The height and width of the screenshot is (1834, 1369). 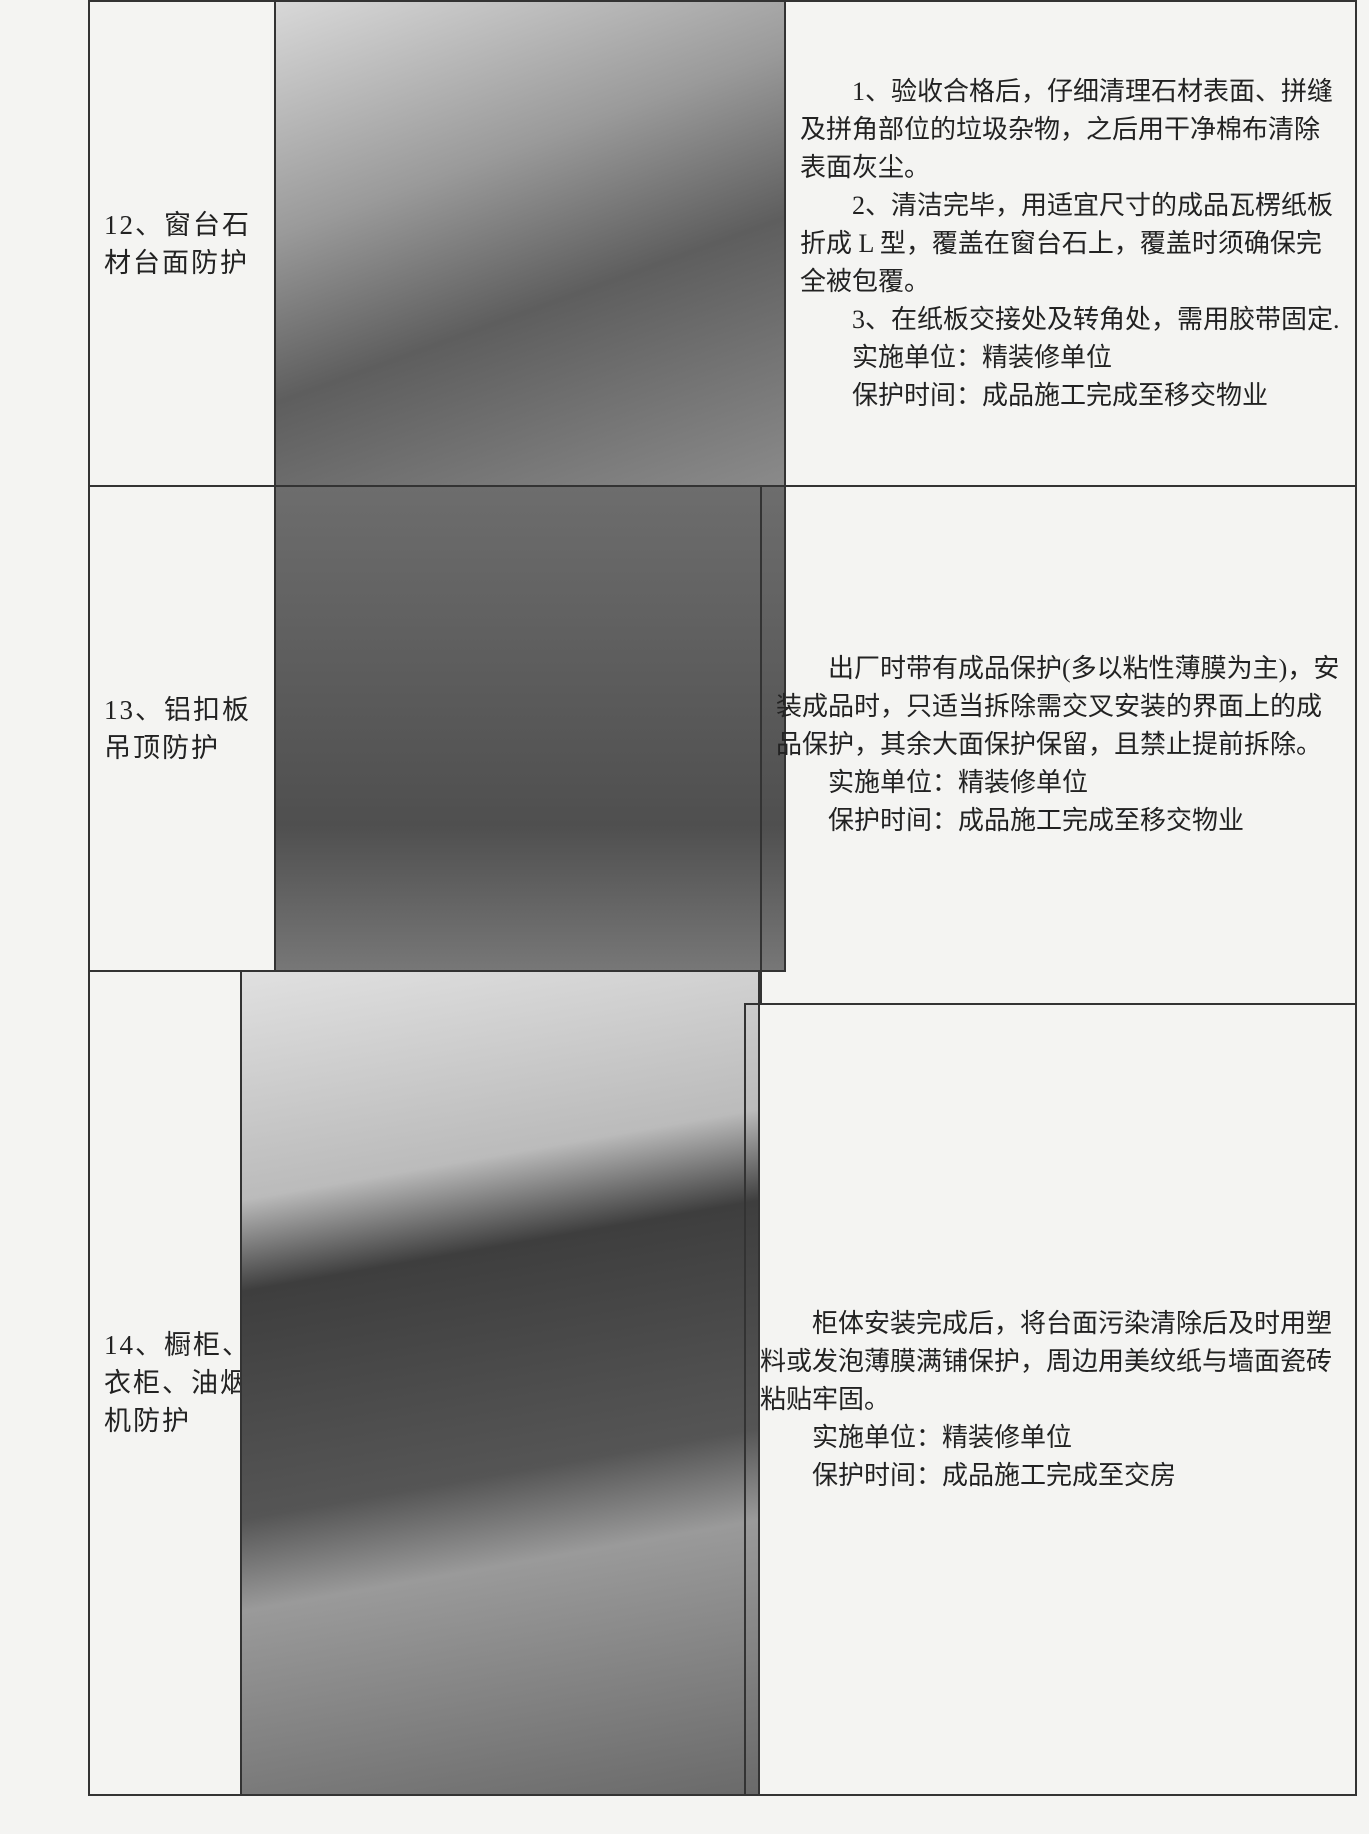 I want to click on label-text: 12、窗台石材台面防护, so click(x=177, y=243).